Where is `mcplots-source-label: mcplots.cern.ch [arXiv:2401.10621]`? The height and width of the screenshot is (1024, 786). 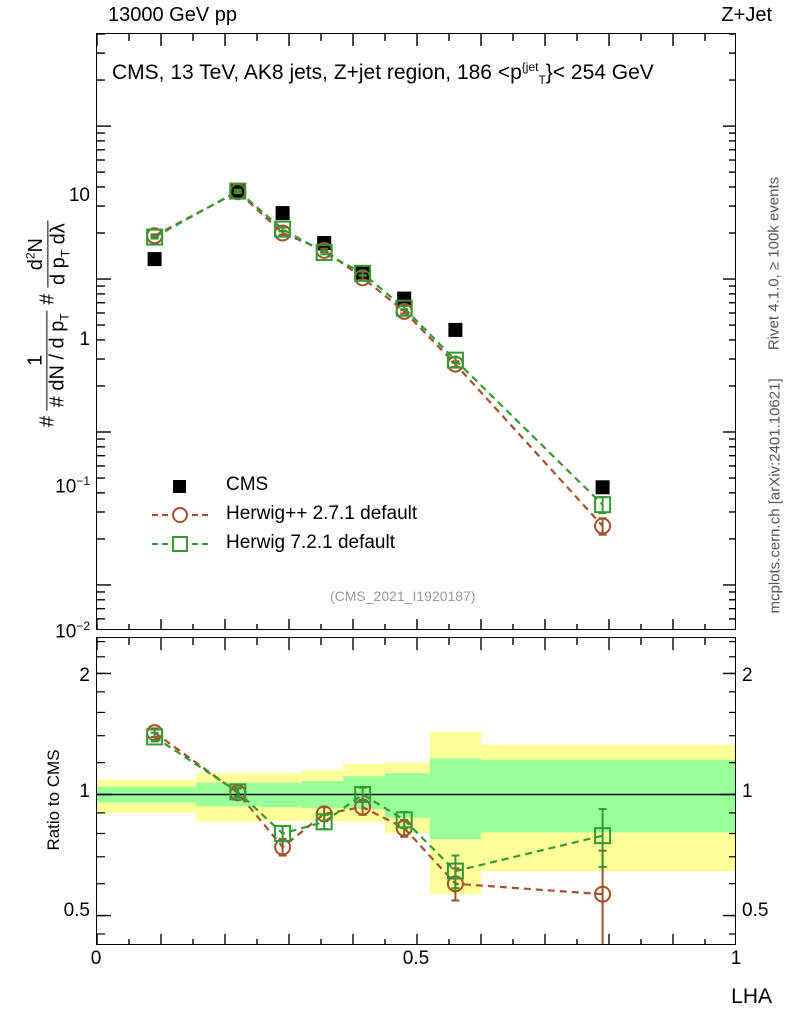 mcplots-source-label: mcplots.cern.ch [arXiv:2401.10621] is located at coordinates (775, 496).